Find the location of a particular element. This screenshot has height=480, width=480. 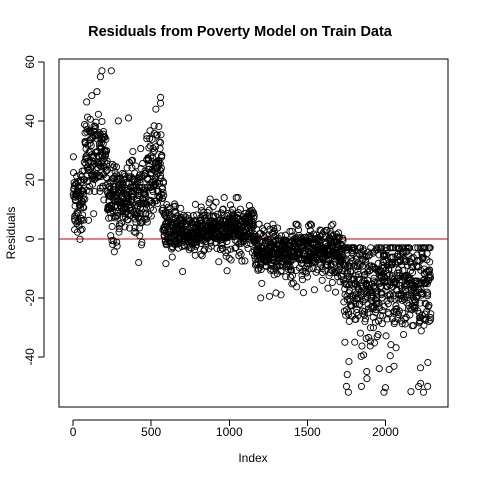

x-axis-label: Index is located at coordinates (252, 458).